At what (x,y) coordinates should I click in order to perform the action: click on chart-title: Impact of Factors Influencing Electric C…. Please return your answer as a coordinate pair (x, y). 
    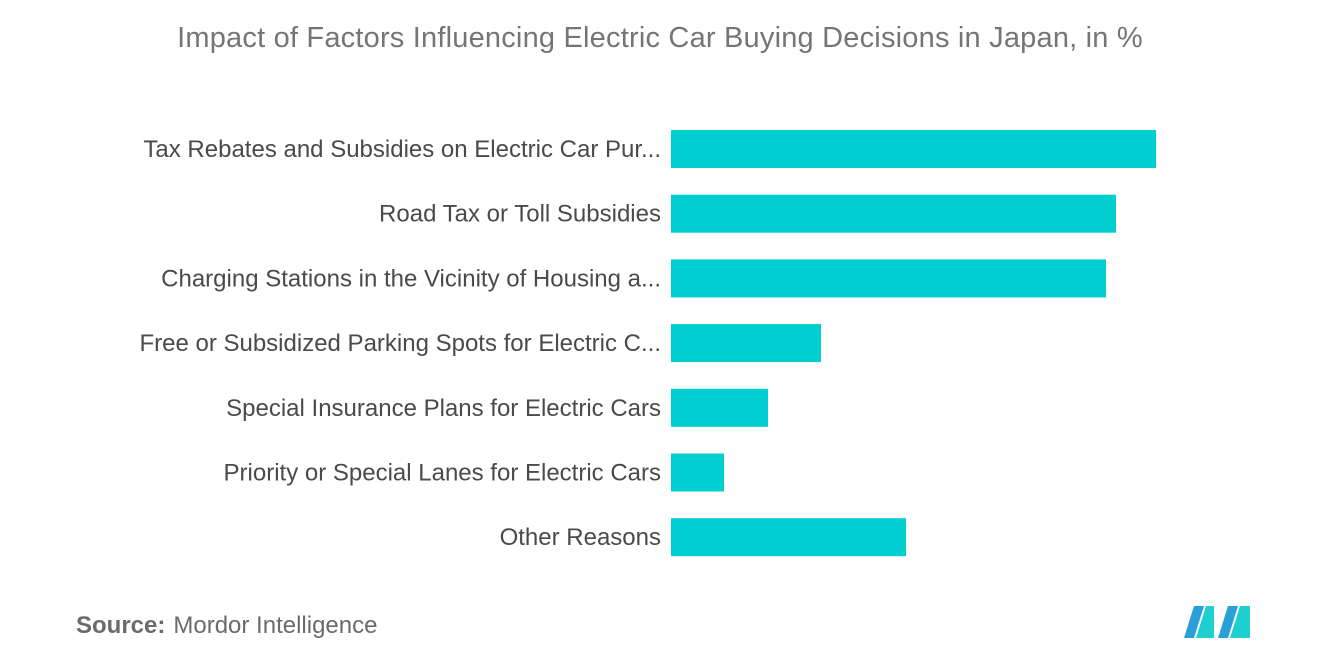
    Looking at the image, I should click on (660, 38).